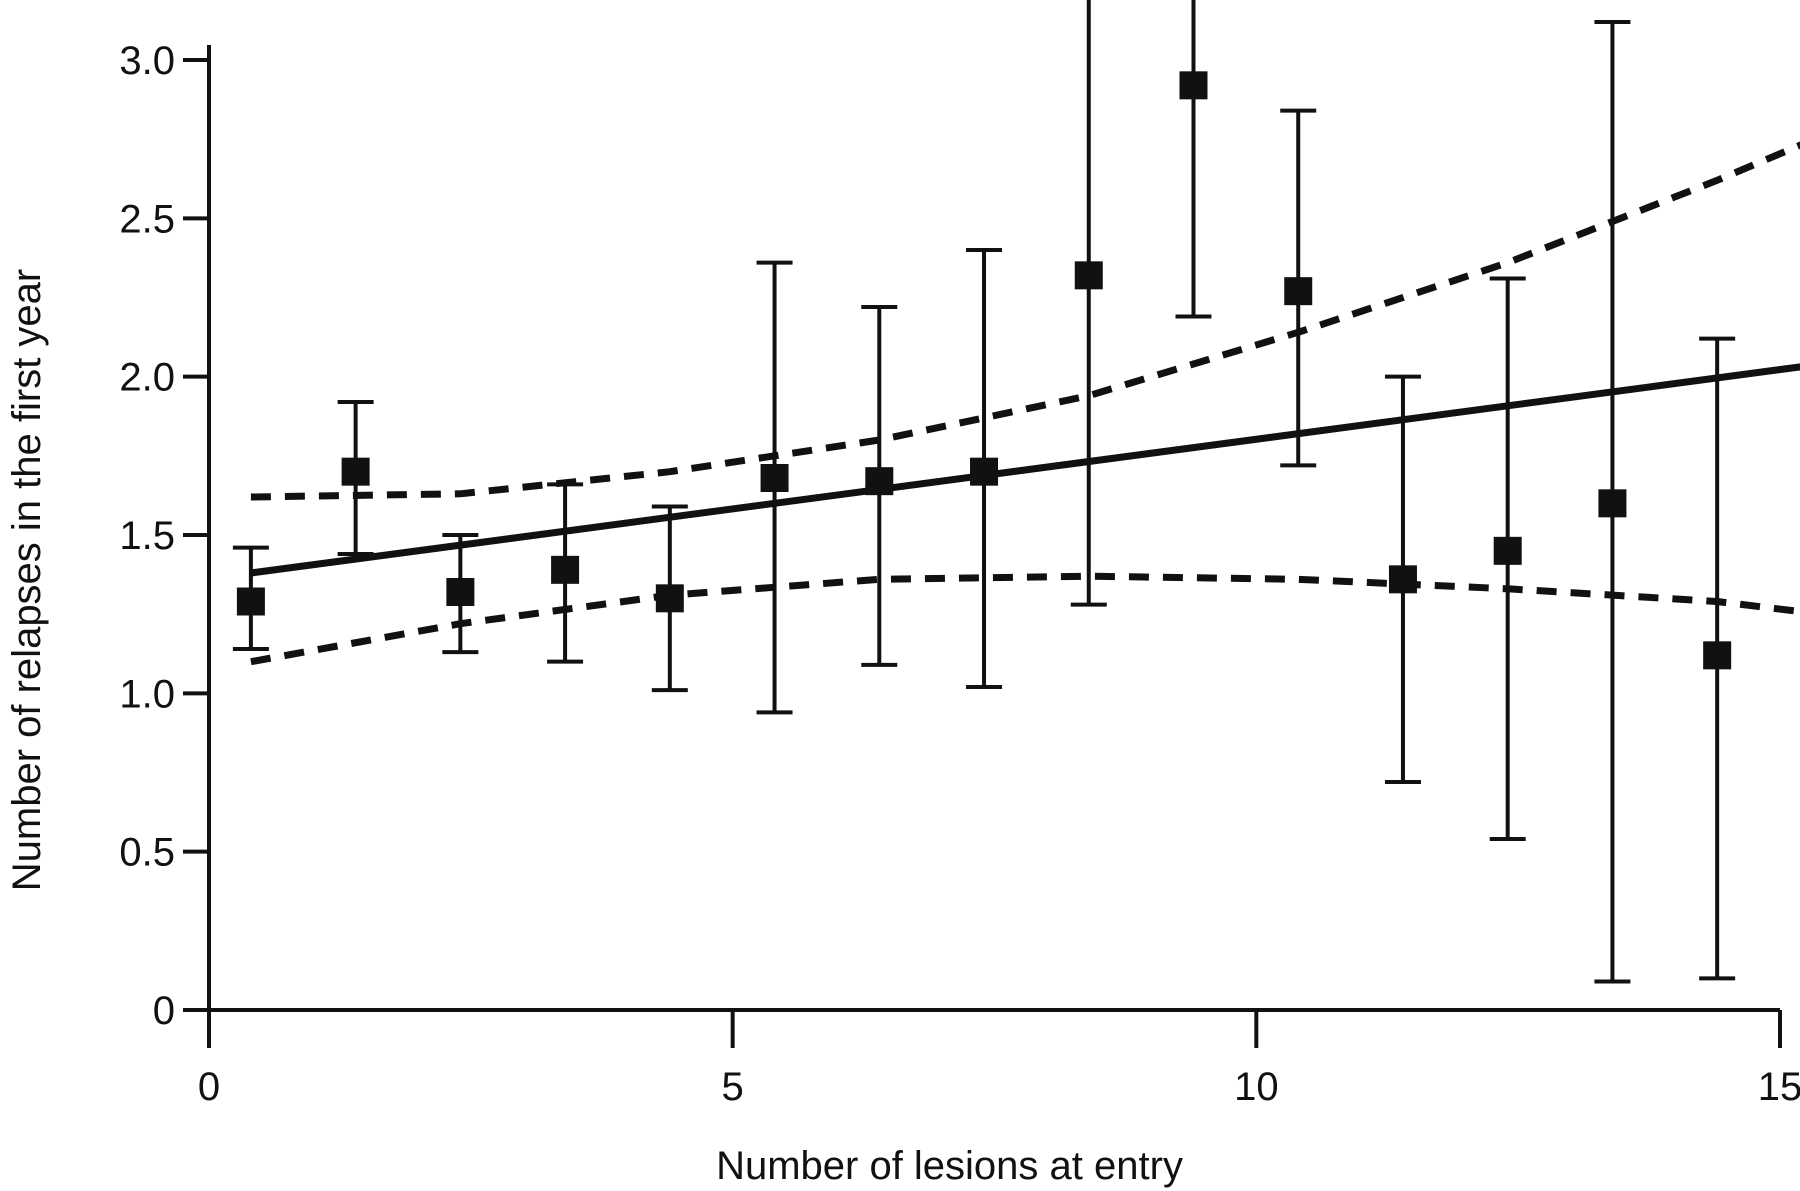  What do you see at coordinates (147, 219) in the screenshot?
I see `y-tick-label: 2.5` at bounding box center [147, 219].